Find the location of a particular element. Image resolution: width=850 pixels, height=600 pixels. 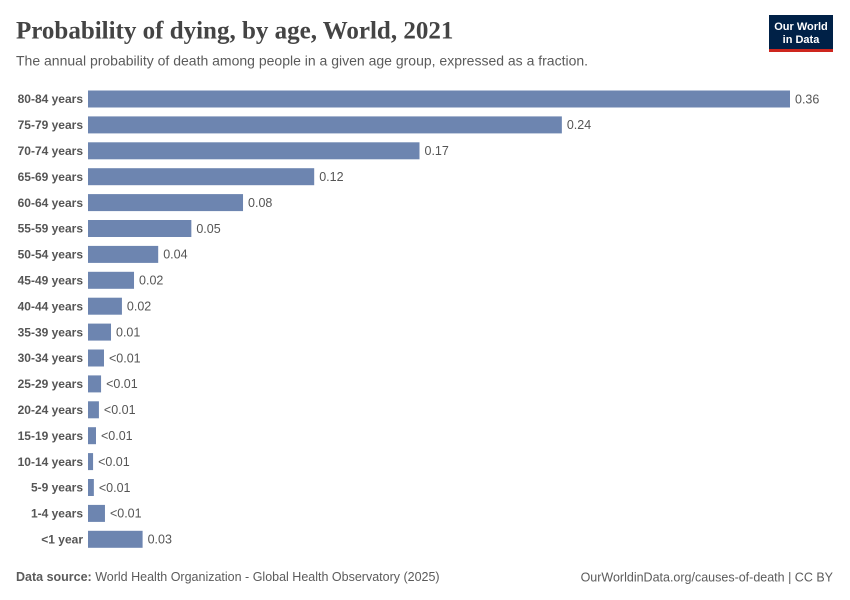

logo-text: in Data is located at coordinates (802, 40).